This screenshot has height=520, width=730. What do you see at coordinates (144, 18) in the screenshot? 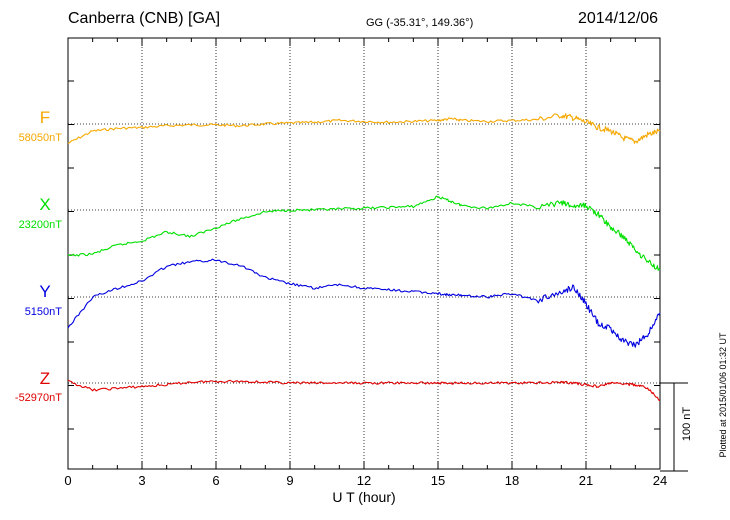
I see `station-title: Canberra (CNB) [GA]` at bounding box center [144, 18].